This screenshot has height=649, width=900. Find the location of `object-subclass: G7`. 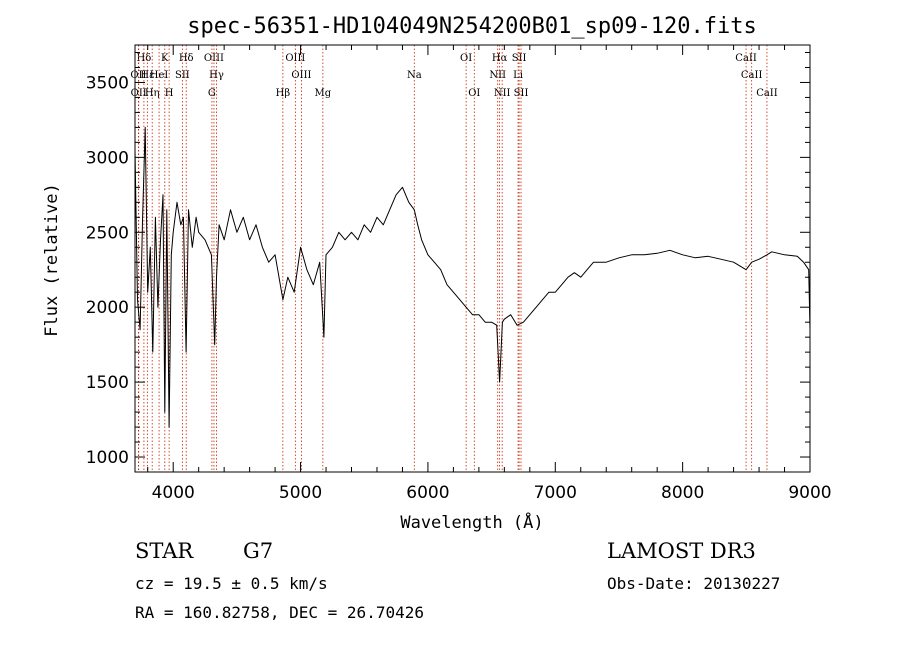

object-subclass: G7 is located at coordinates (258, 551).